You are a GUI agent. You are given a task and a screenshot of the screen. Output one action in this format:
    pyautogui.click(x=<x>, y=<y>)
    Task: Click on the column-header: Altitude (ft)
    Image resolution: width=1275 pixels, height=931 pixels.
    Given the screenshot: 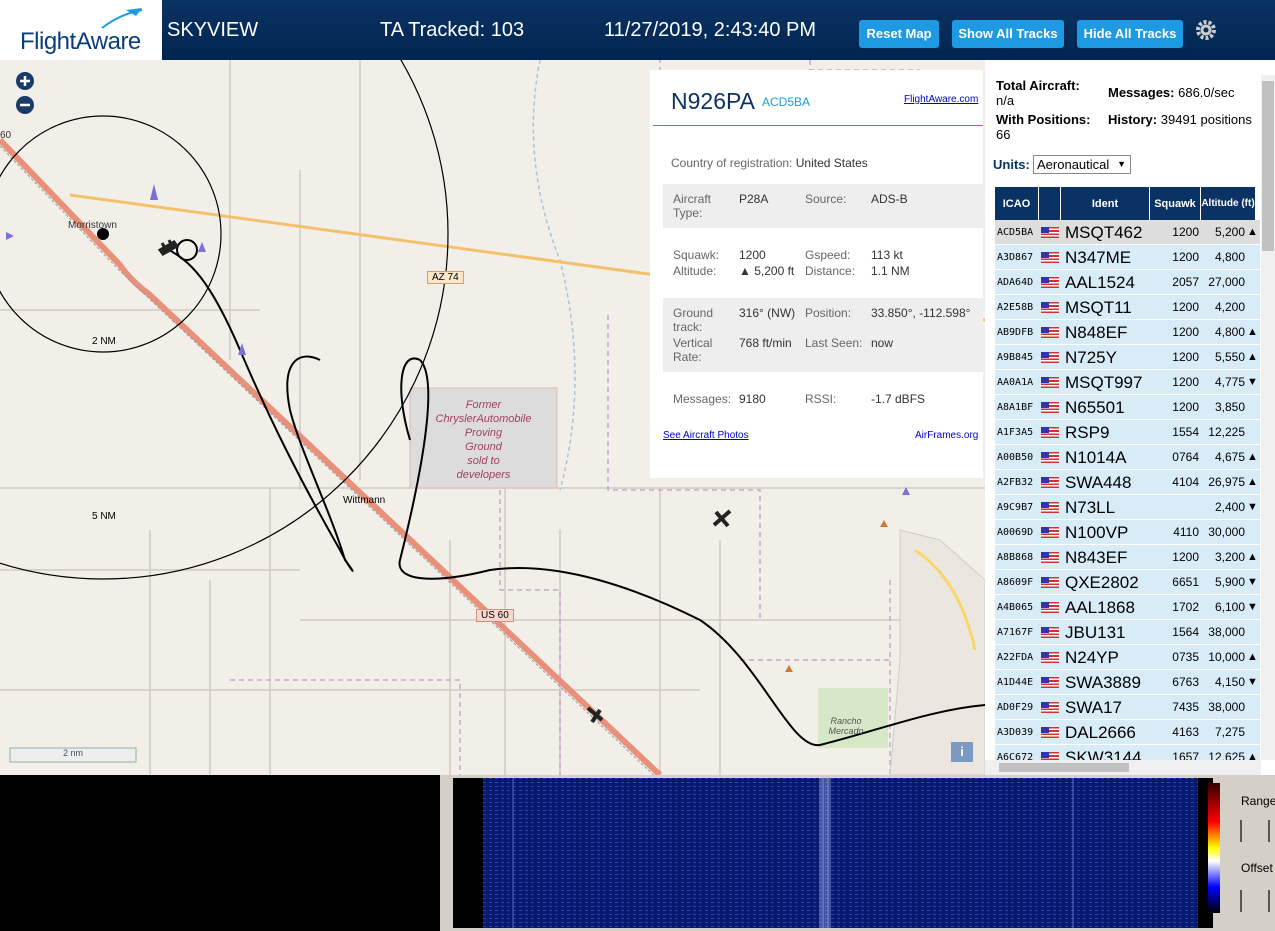 What is the action you would take?
    pyautogui.click(x=1228, y=203)
    